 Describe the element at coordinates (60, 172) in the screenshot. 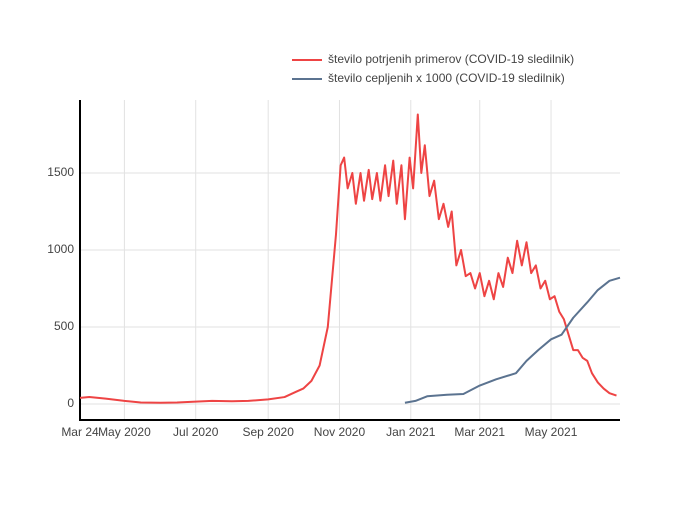

I see `y-tick-label: 1500` at that location.